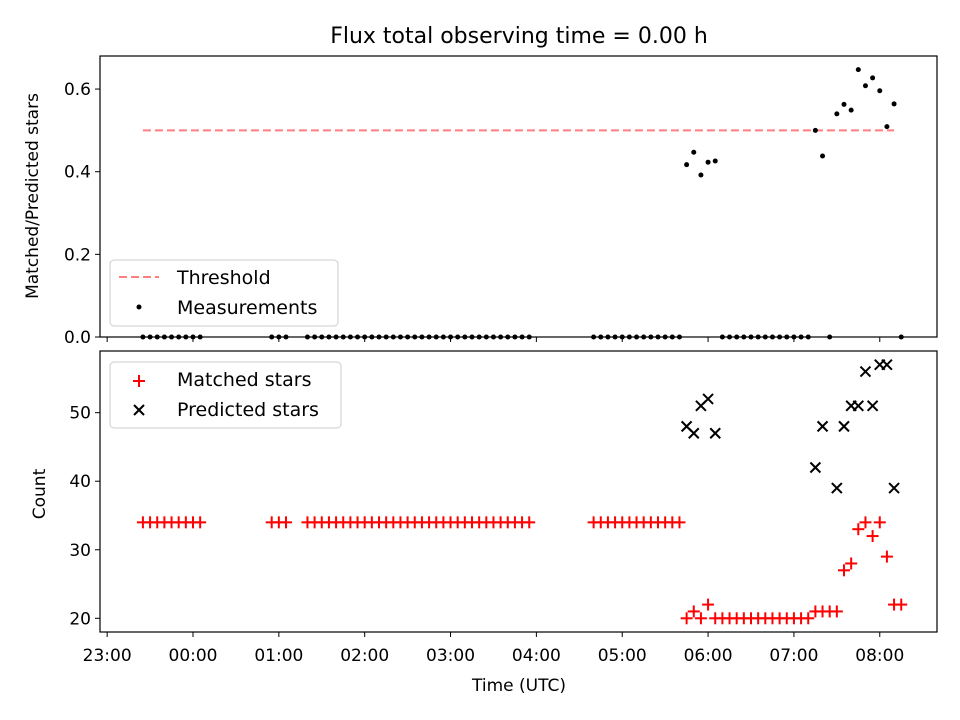  I want to click on chart-title: Flux total observing time = 0.00 h, so click(519, 36).